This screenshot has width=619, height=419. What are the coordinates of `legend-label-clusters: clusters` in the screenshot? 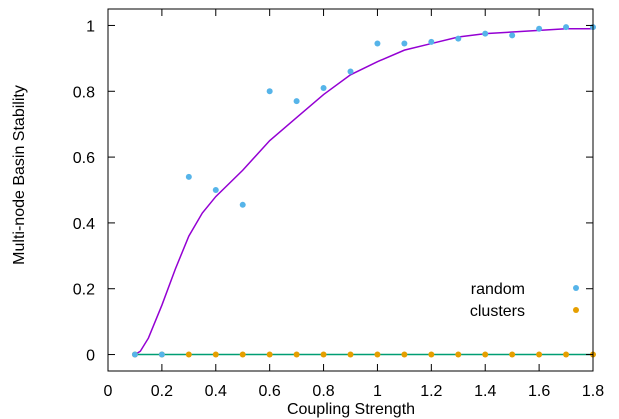 It's located at (497, 311).